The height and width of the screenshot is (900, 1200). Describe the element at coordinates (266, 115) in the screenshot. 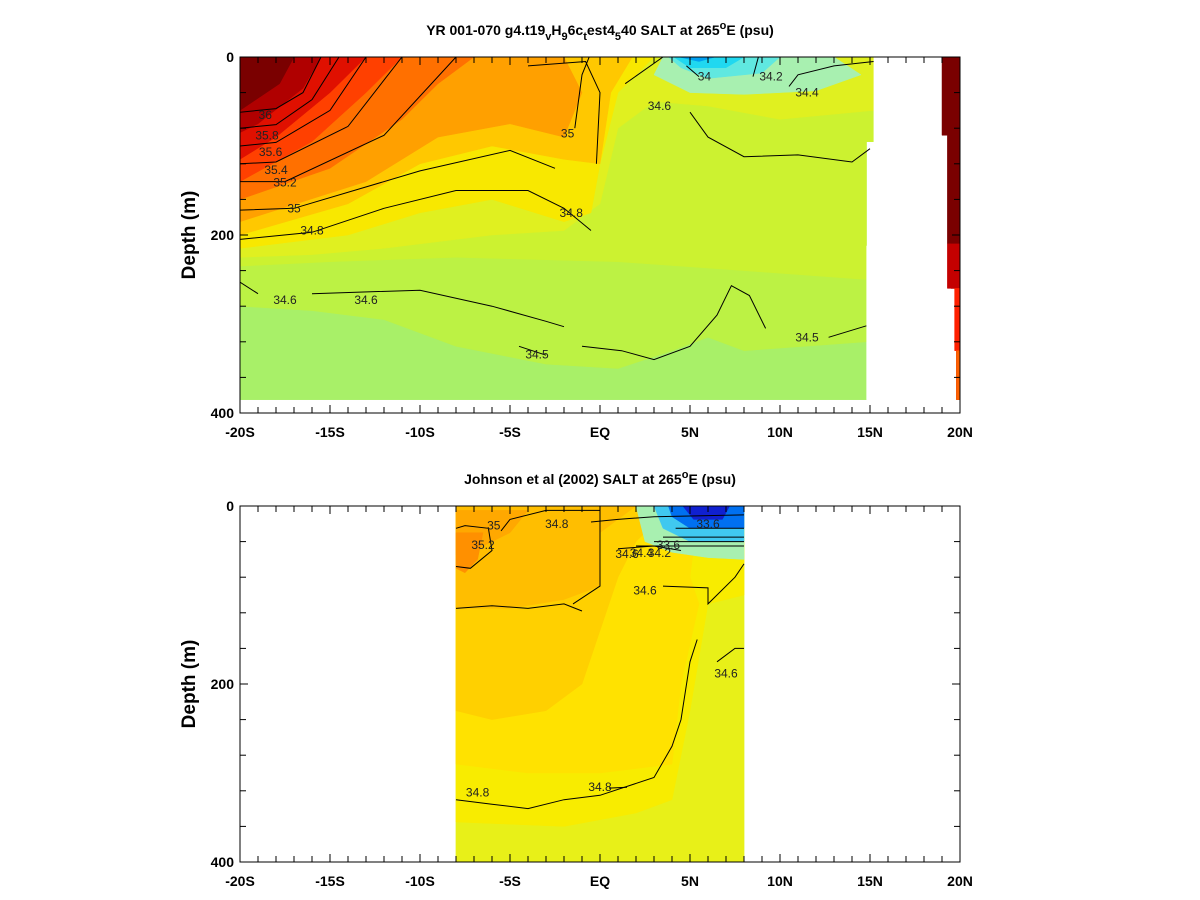

I see `contour-label: 36` at that location.